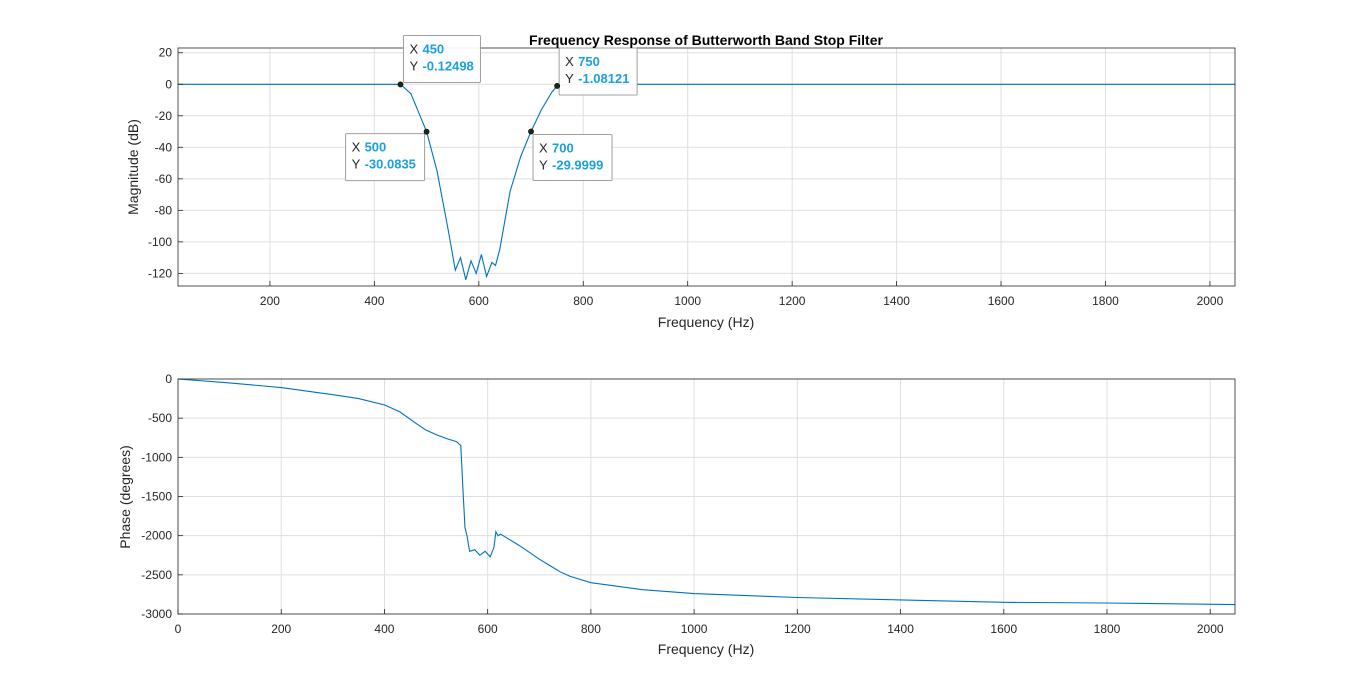  Describe the element at coordinates (156, 614) in the screenshot. I see `y-tick-label: -3000` at that location.